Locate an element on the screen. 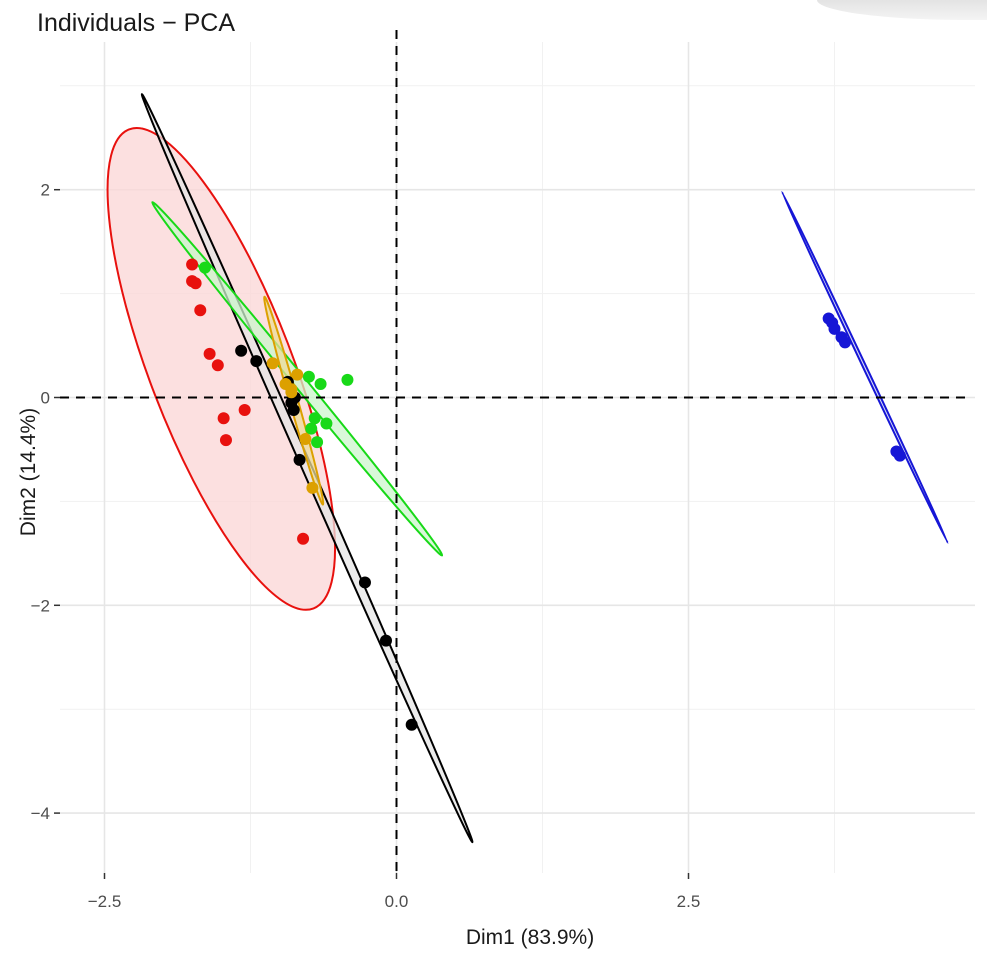  y-tick-label: −2 is located at coordinates (40, 605).